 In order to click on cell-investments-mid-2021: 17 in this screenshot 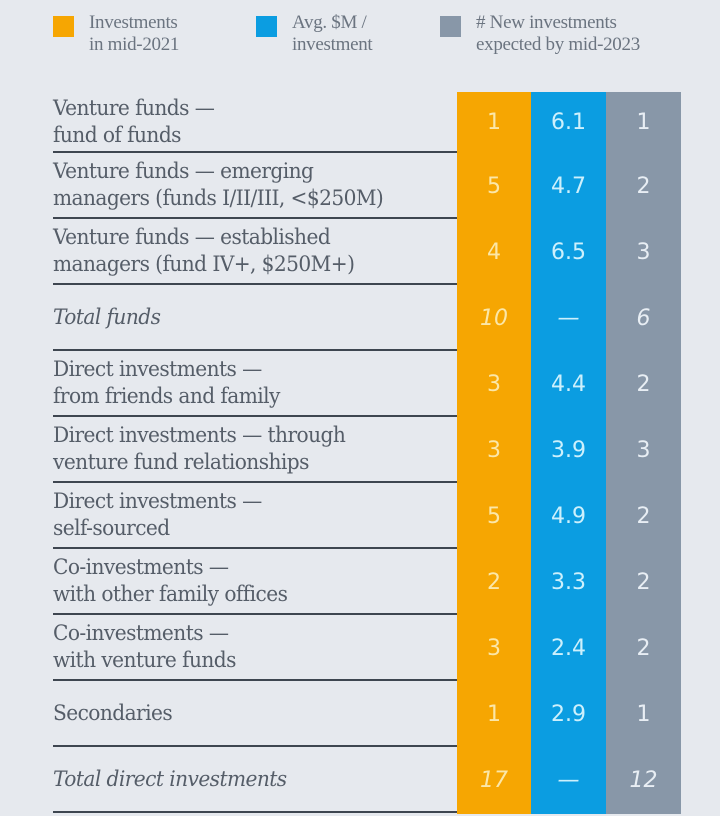, I will do `click(494, 780)`.